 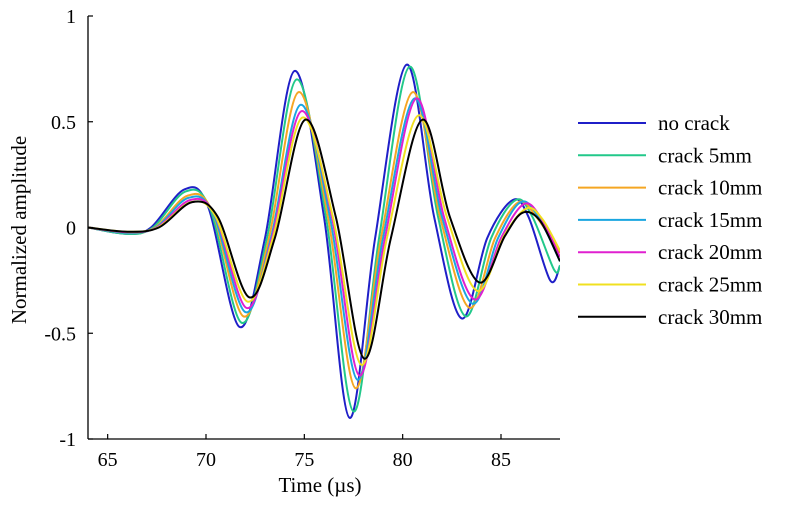 I want to click on x-tick-label: 70, so click(x=206, y=460).